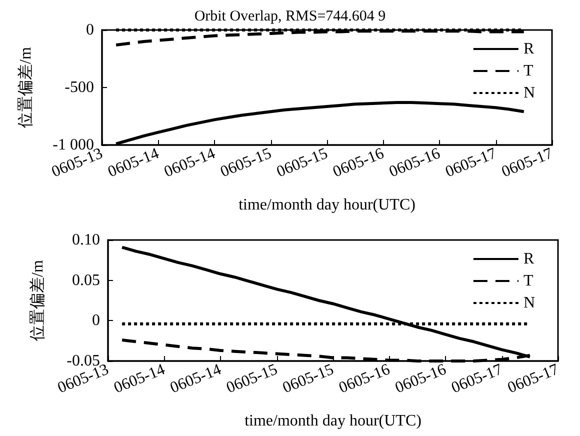 Image resolution: width=580 pixels, height=436 pixels. What do you see at coordinates (86, 240) in the screenshot?
I see `y-tick-label: 0.10` at bounding box center [86, 240].